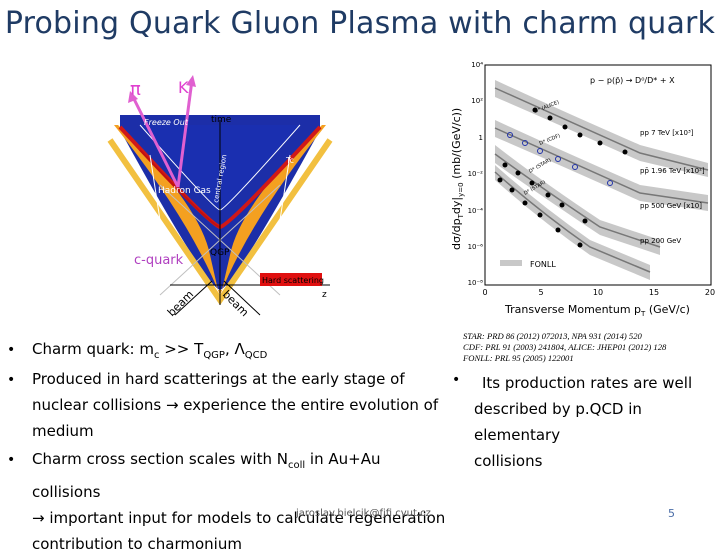 The width and height of the screenshot is (720, 557). What do you see at coordinates (580, 131) in the screenshot?
I see `data-points-alice` at bounding box center [580, 131].